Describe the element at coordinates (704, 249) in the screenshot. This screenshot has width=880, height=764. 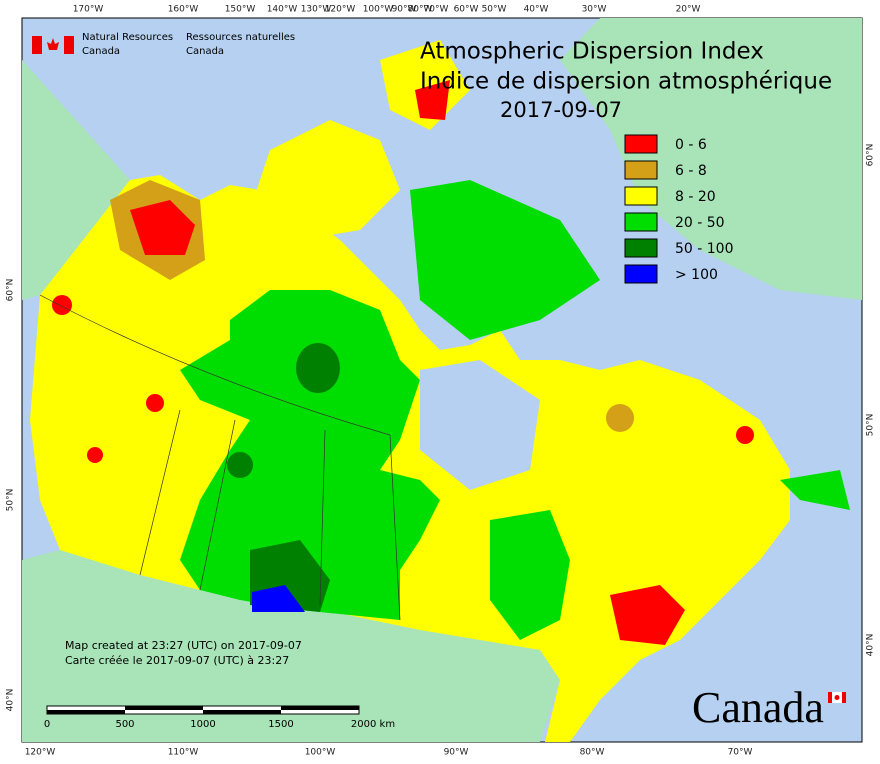
I see `legend-label: 50 - 100` at that location.